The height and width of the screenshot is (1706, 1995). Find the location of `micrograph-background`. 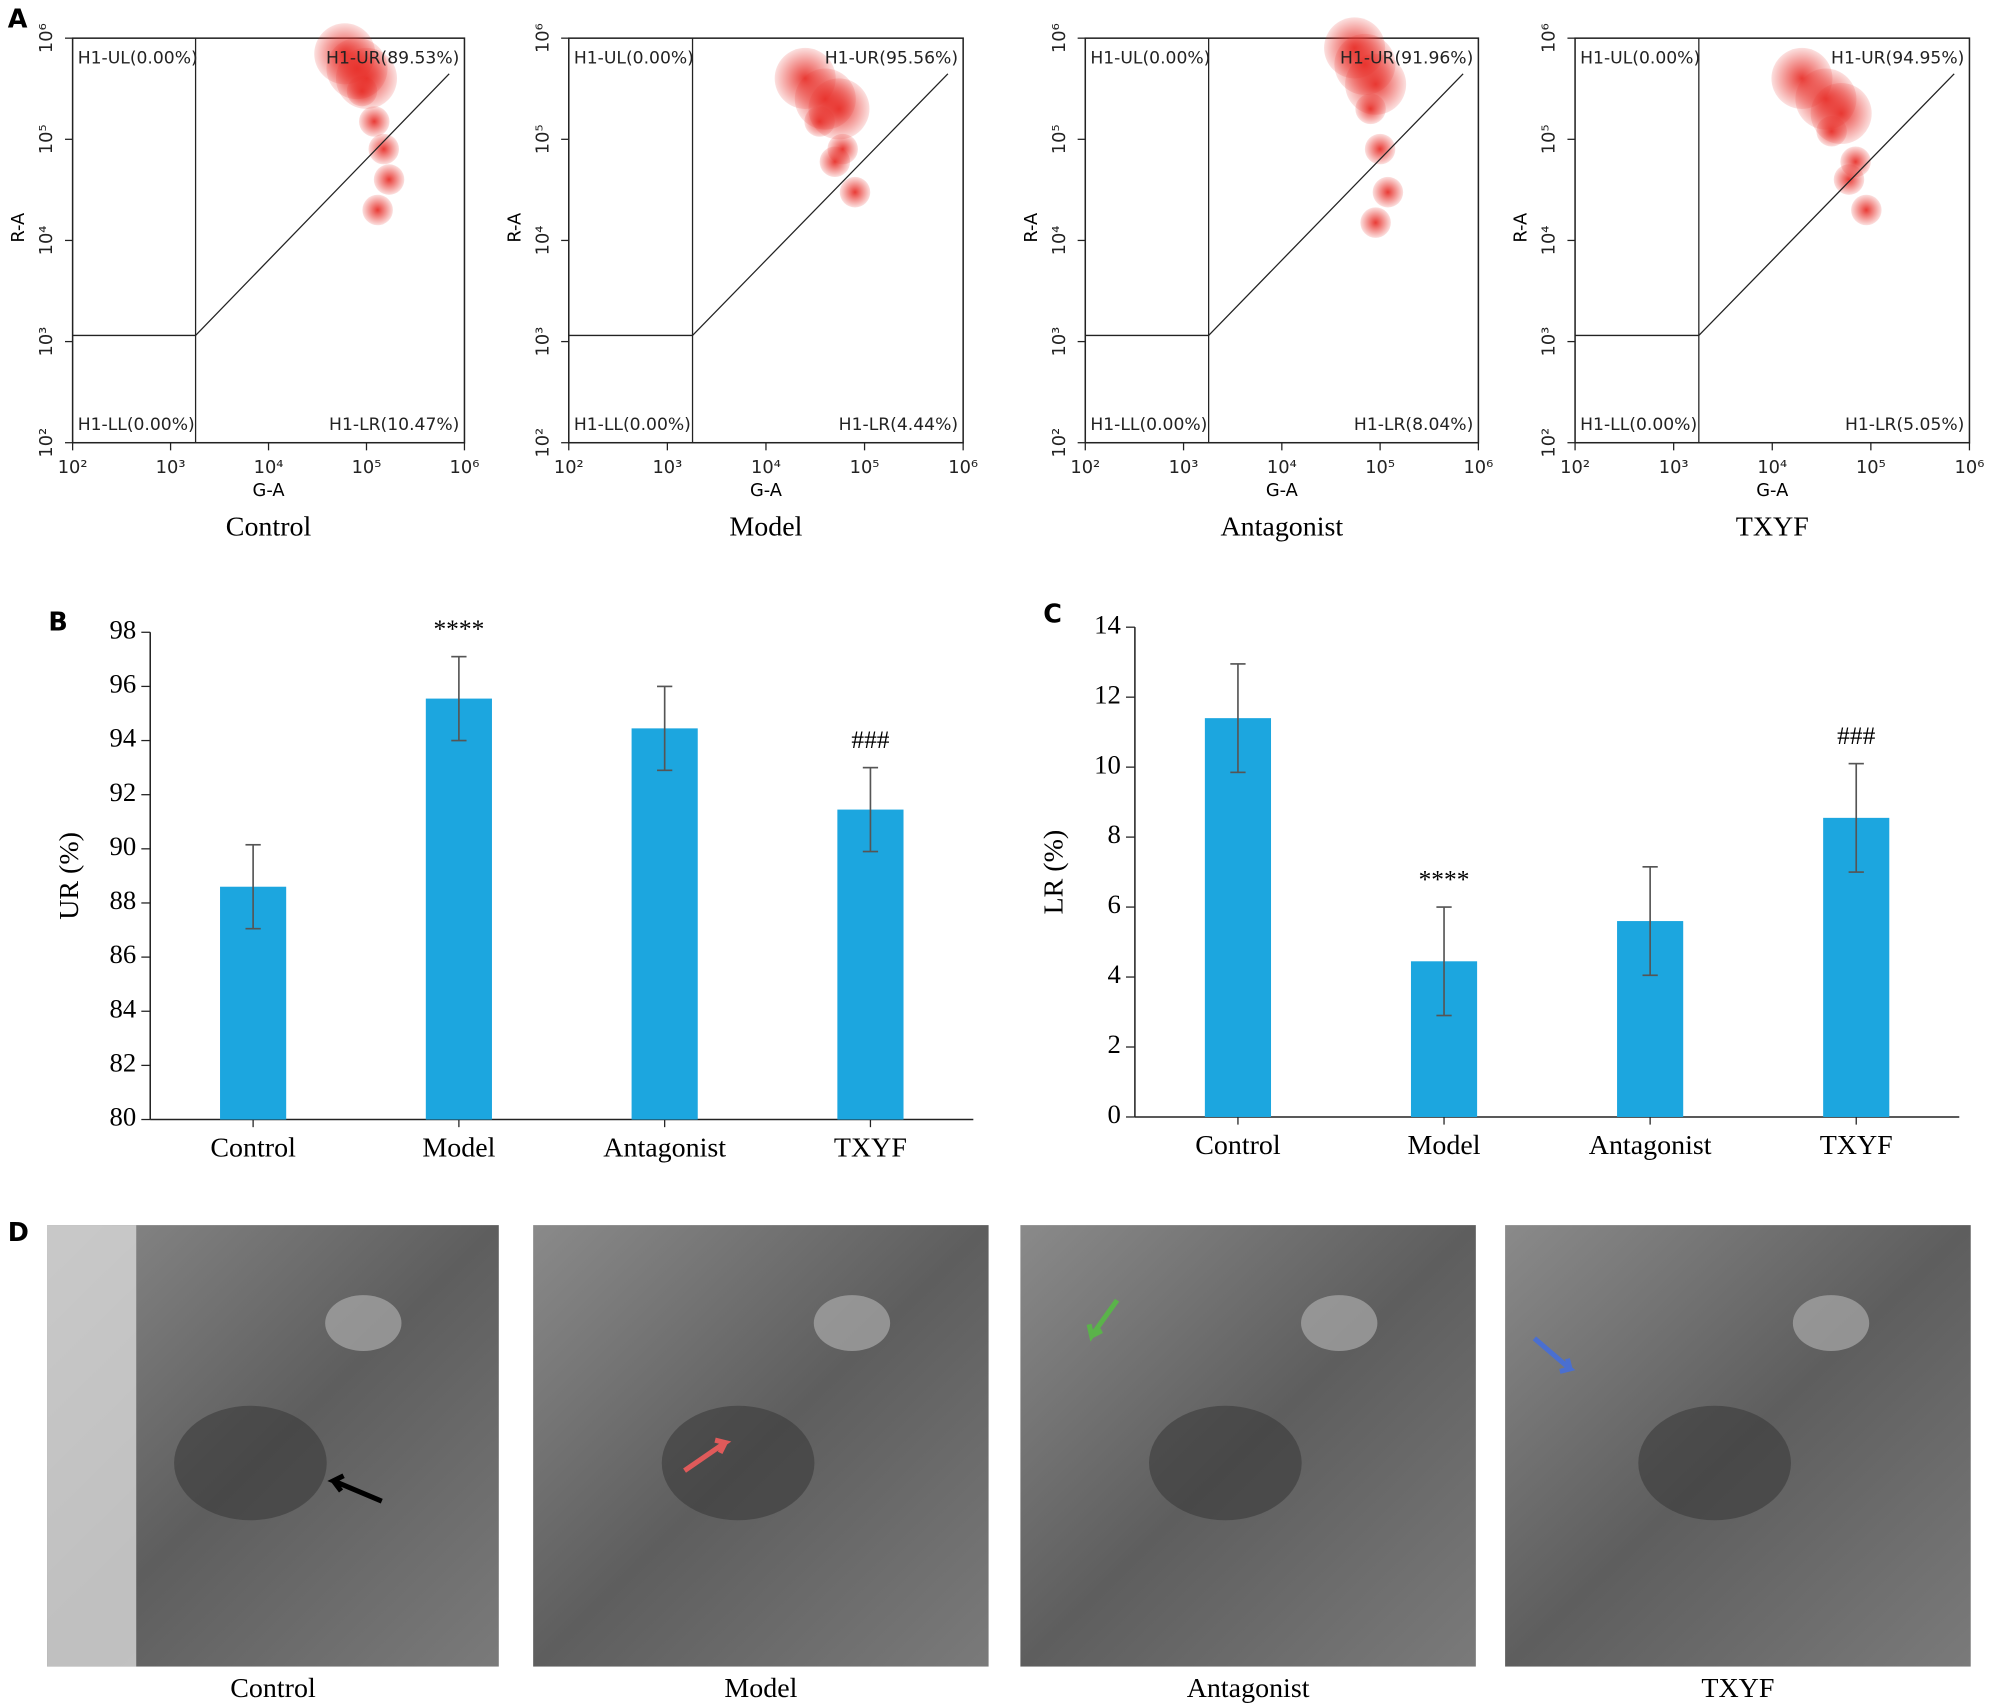

micrograph-background is located at coordinates (92, 1446).